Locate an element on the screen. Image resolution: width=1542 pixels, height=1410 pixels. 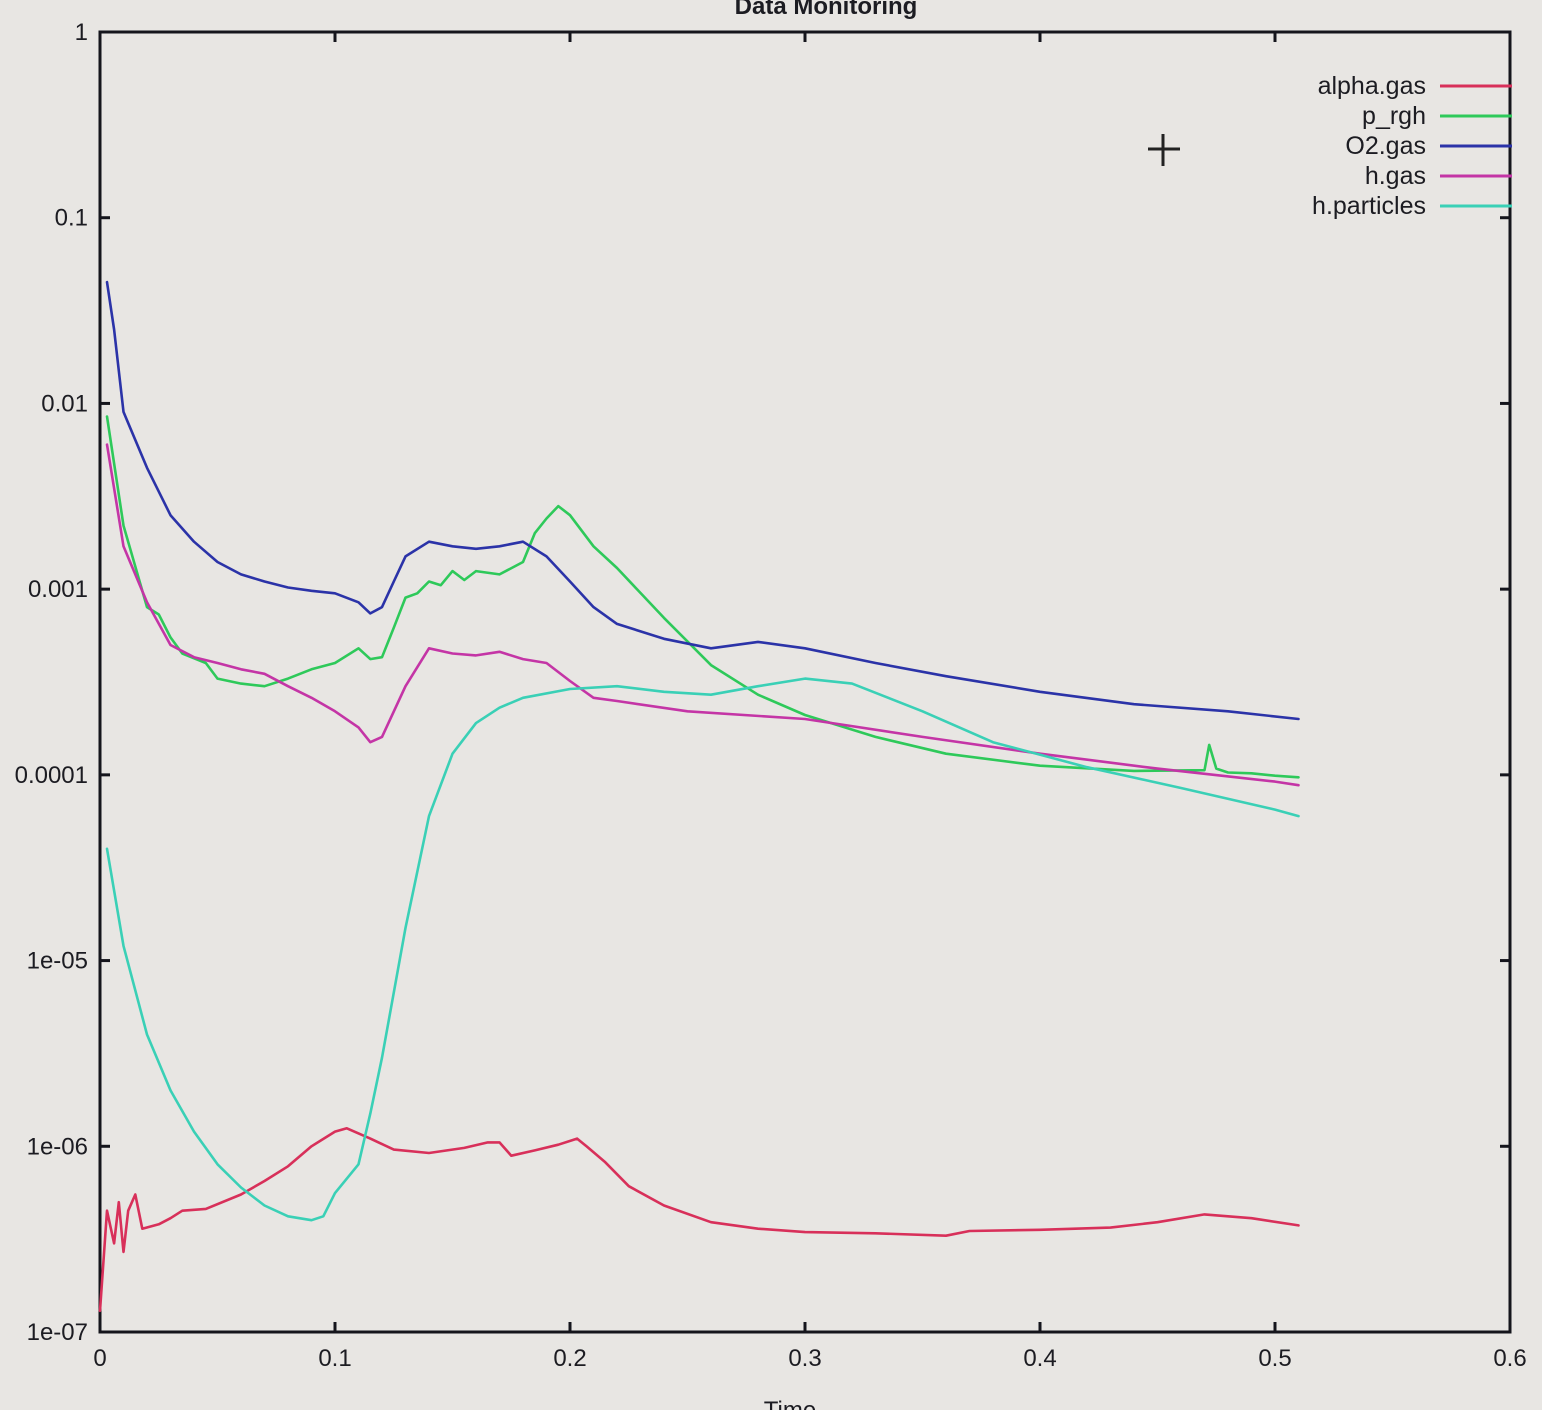
x-tick-label: 0.2 is located at coordinates (569, 1358).